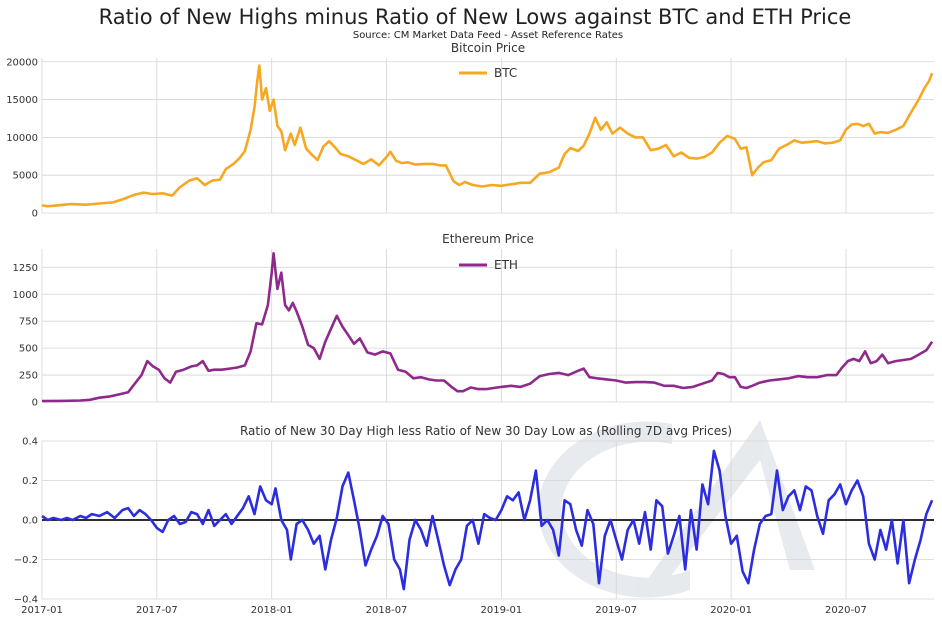  Describe the element at coordinates (272, 610) in the screenshot. I see `xtick-label: 2018-01` at that location.